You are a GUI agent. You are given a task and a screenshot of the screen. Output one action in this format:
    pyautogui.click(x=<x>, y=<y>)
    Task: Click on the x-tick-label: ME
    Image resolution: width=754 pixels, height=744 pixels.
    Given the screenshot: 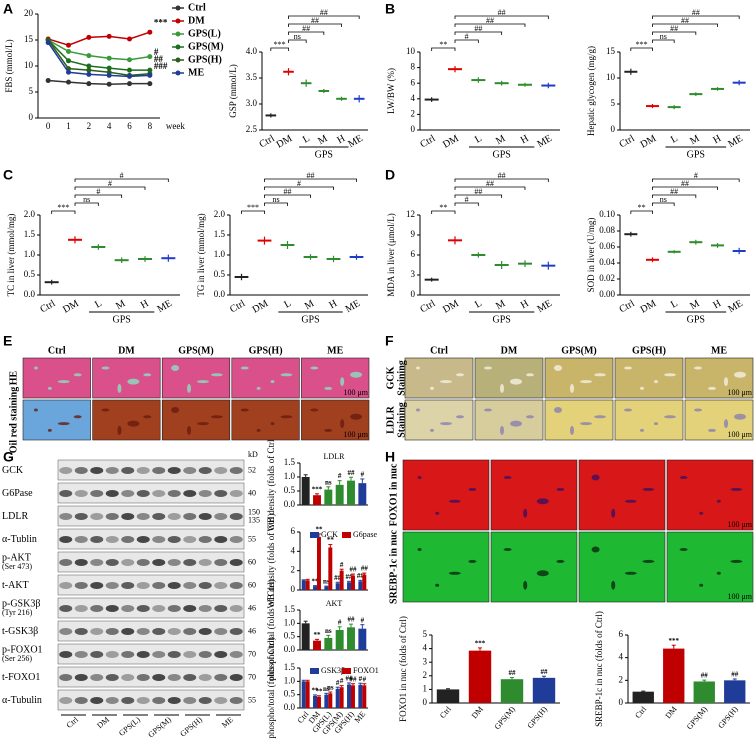 What is the action you would take?
    pyautogui.click(x=544, y=141)
    